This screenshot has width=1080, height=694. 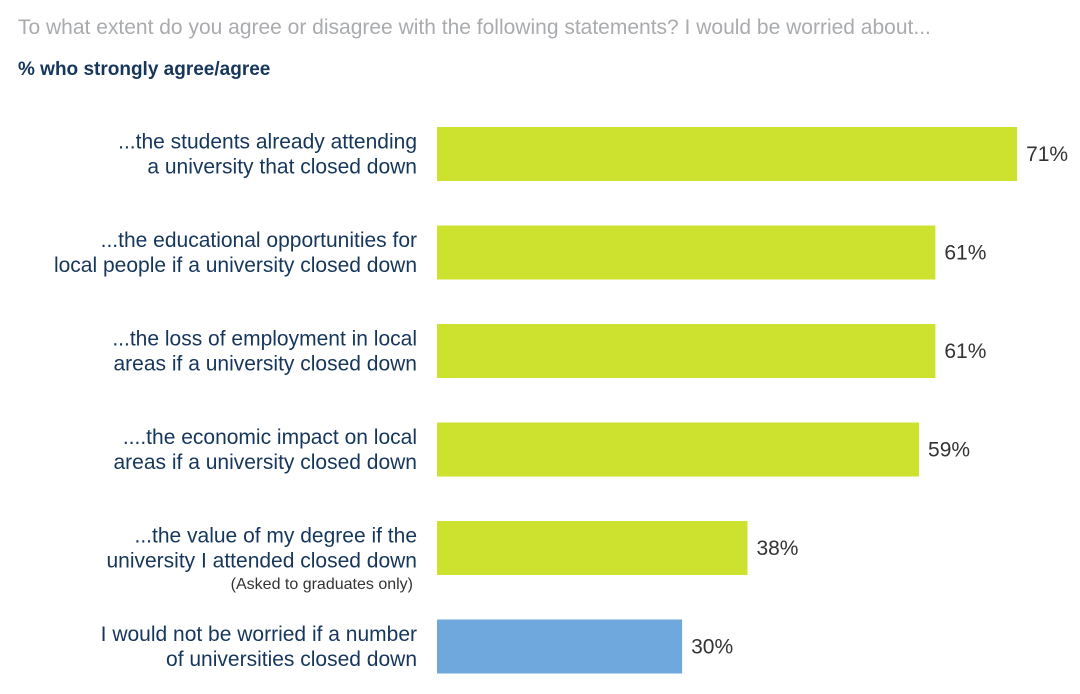 I want to click on category-label: ...the loss of employment in local, so click(x=264, y=339).